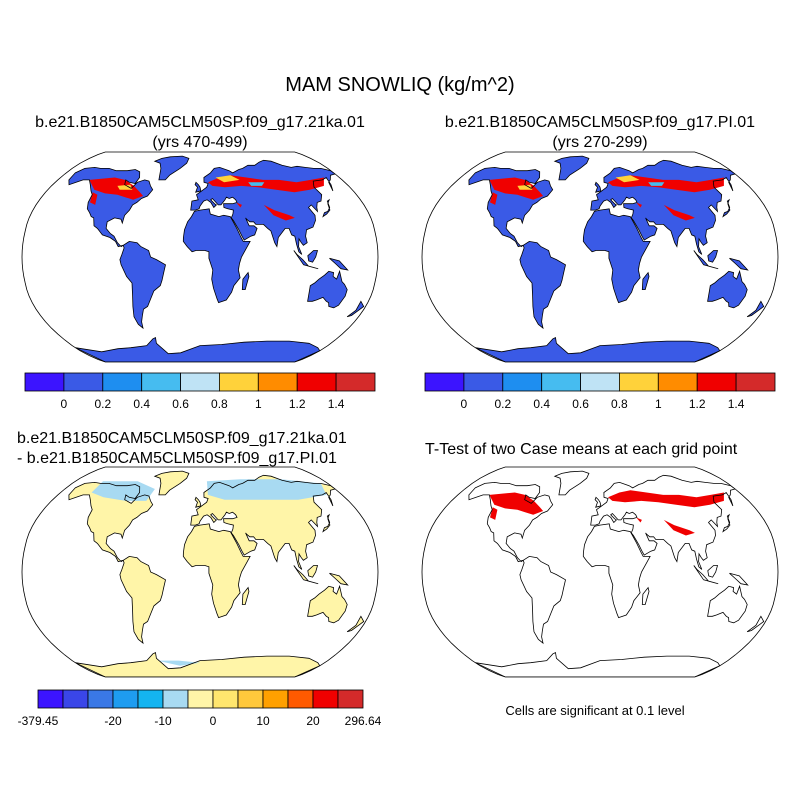  Describe the element at coordinates (64, 404) in the screenshot. I see `case1-label-0: 0` at that location.